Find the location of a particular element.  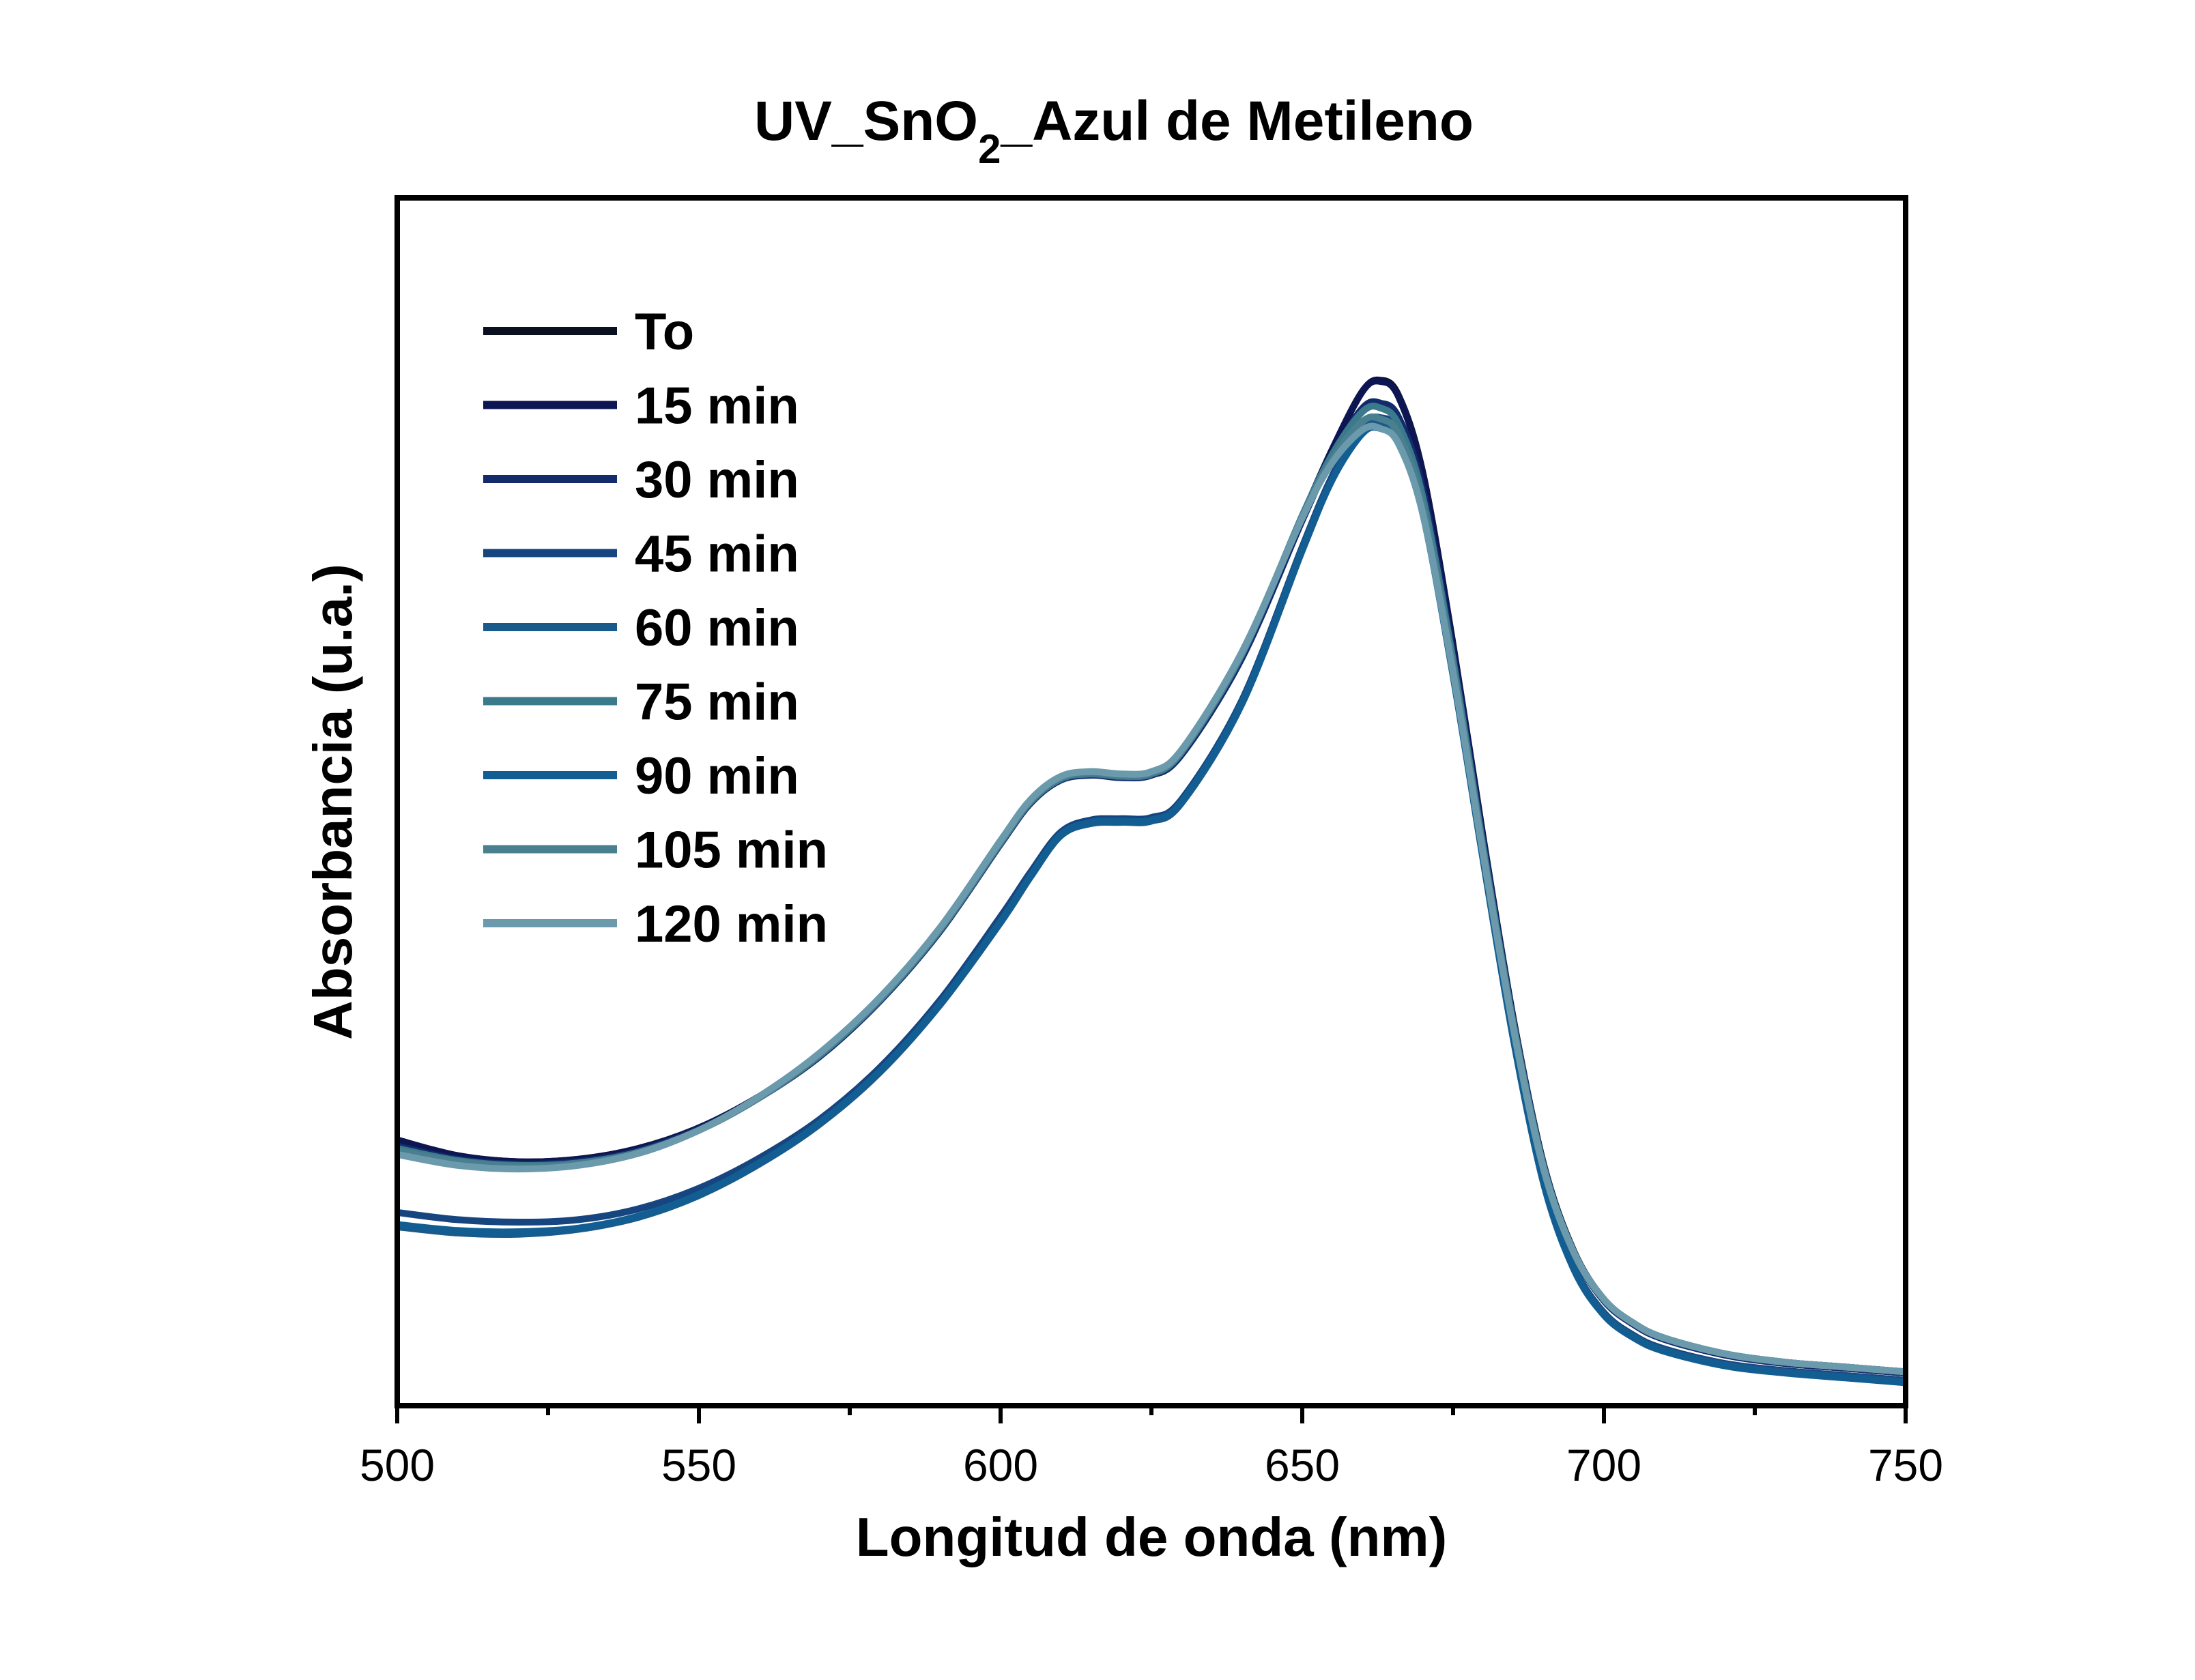

x-axis-ticks: 500 550 600 650 700 750 is located at coordinates (1151, 1448).